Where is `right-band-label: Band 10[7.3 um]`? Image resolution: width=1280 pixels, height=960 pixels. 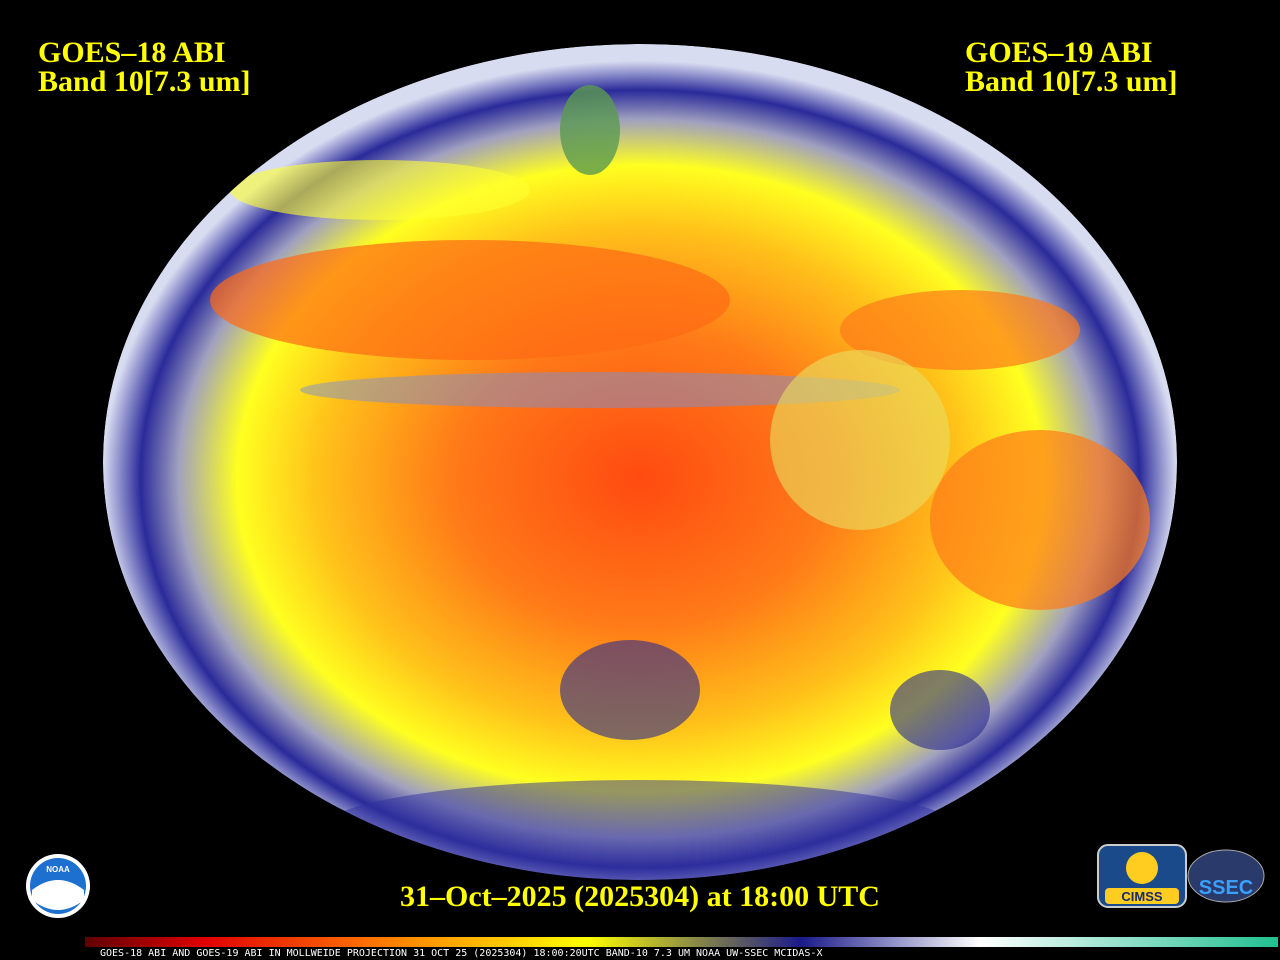 right-band-label: Band 10[7.3 um] is located at coordinates (1071, 81).